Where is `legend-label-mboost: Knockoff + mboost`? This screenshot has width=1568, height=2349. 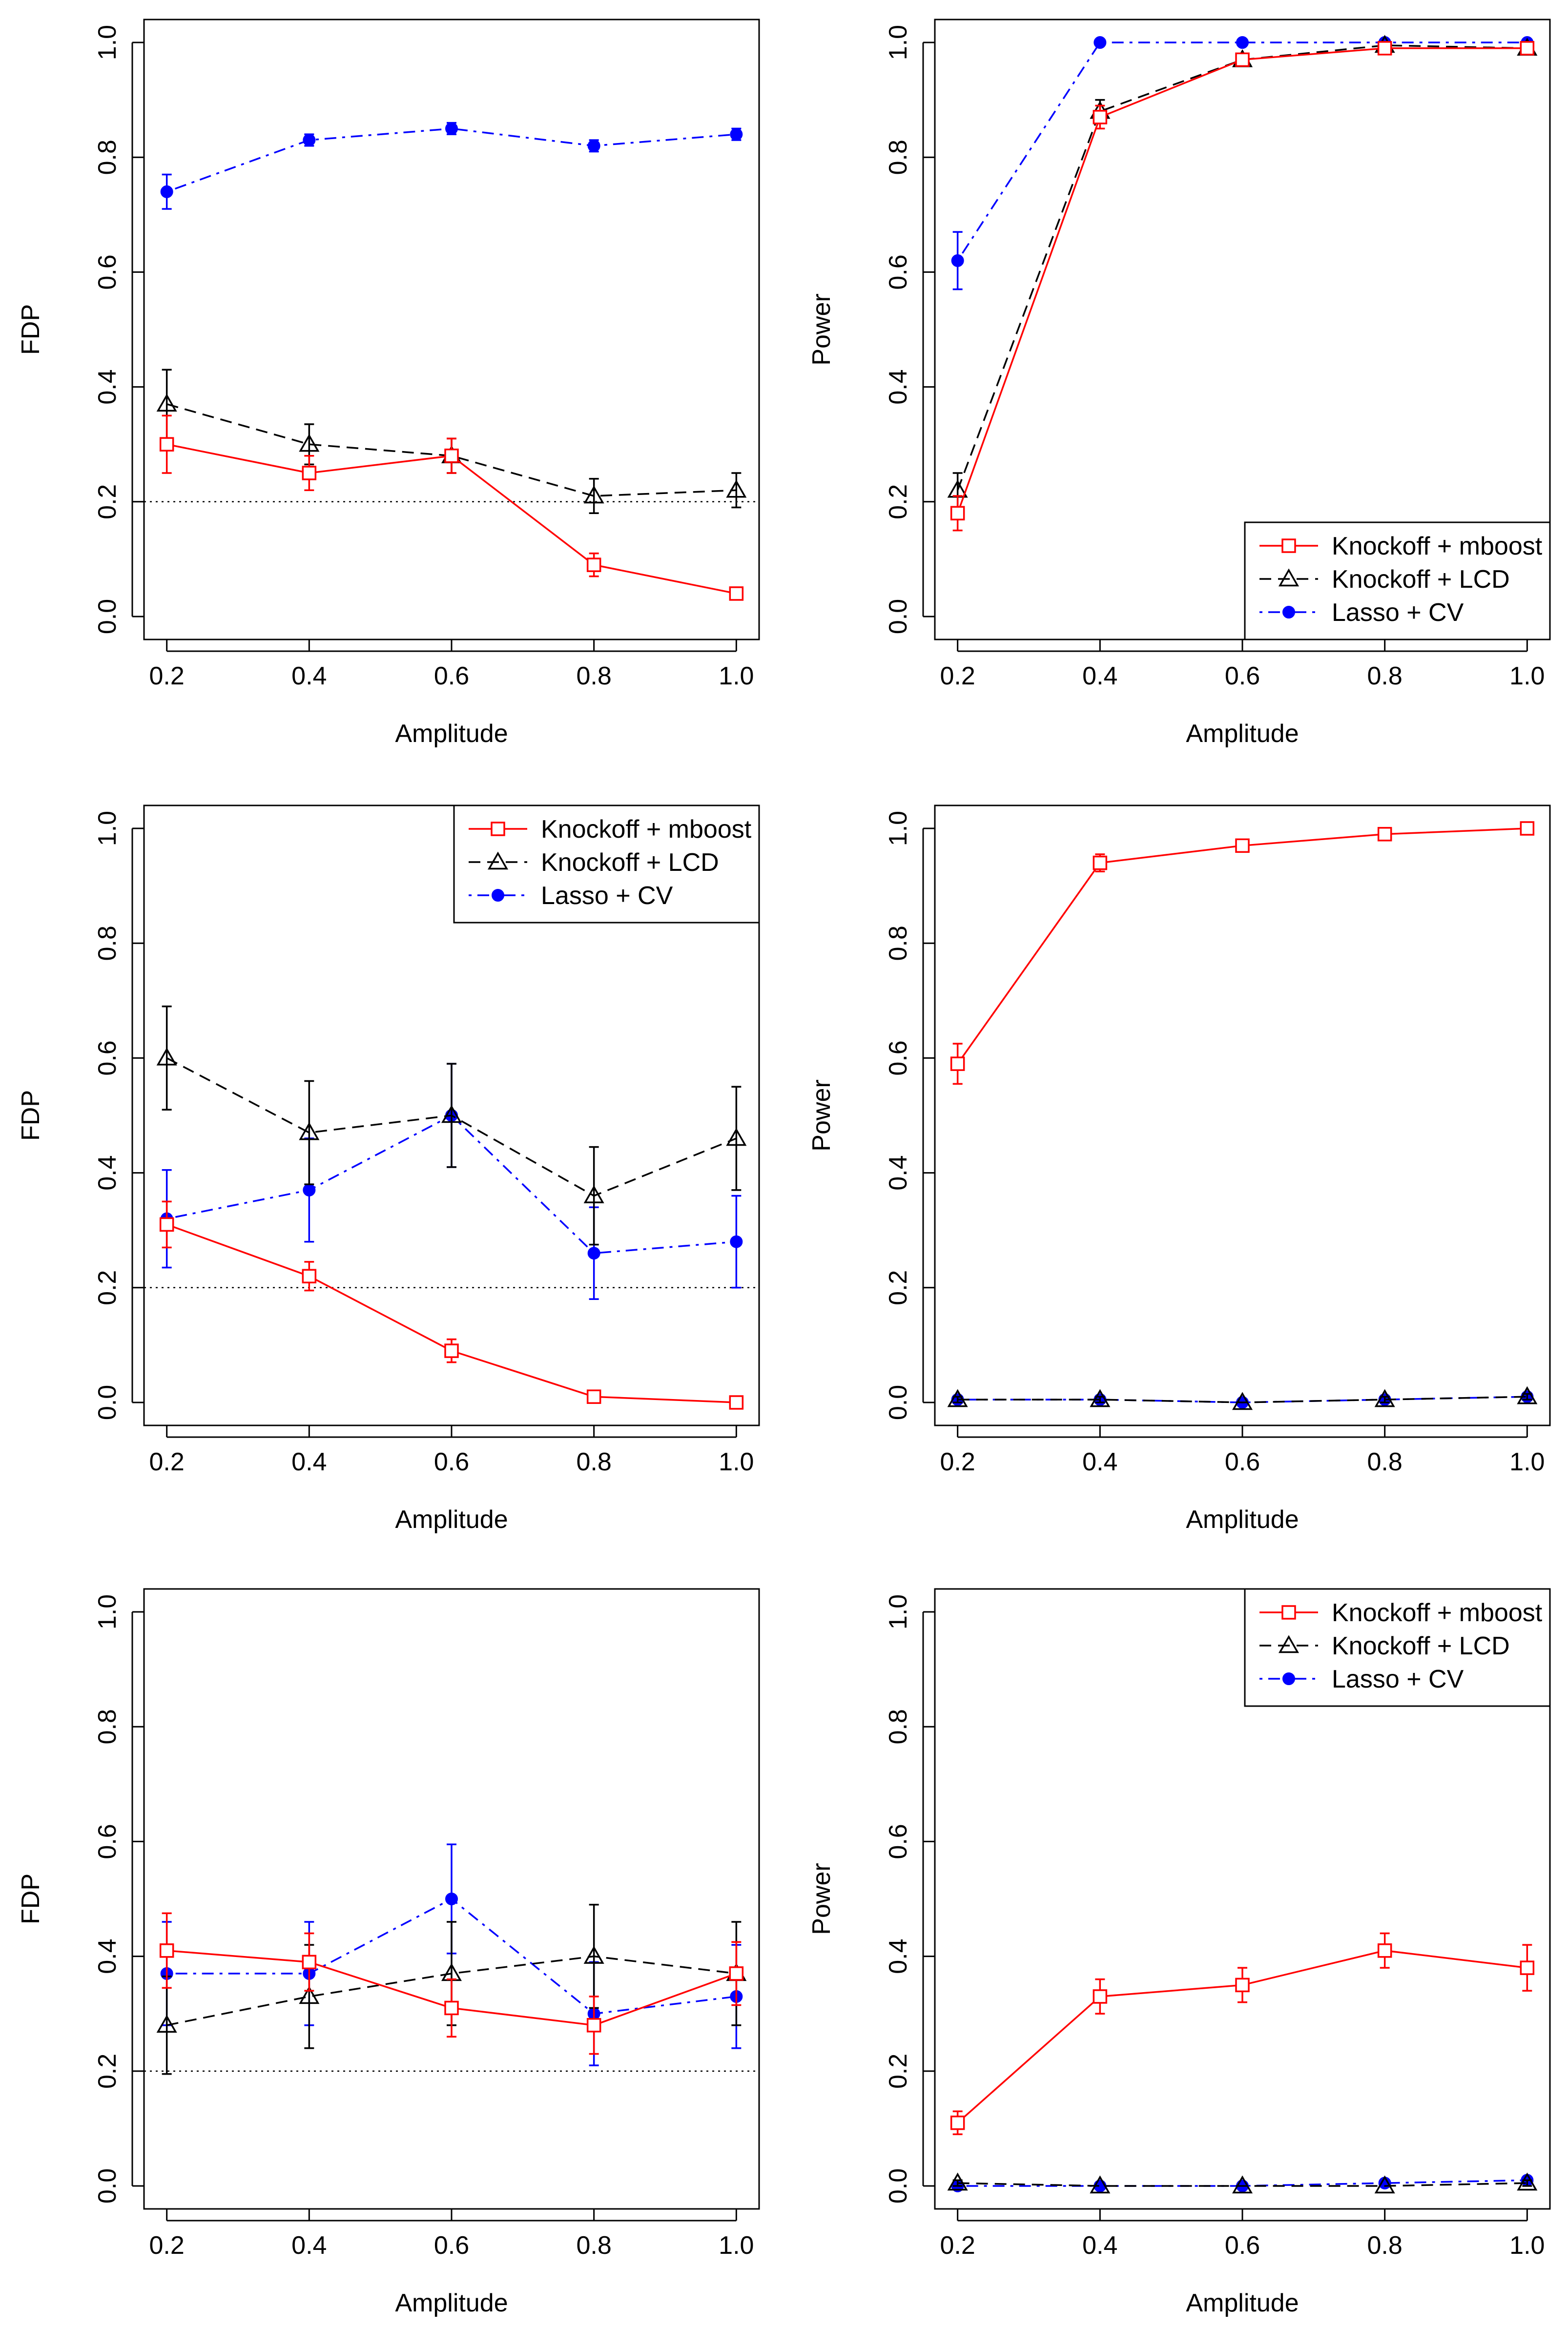
legend-label-mboost: Knockoff + mboost is located at coordinates (1438, 1613).